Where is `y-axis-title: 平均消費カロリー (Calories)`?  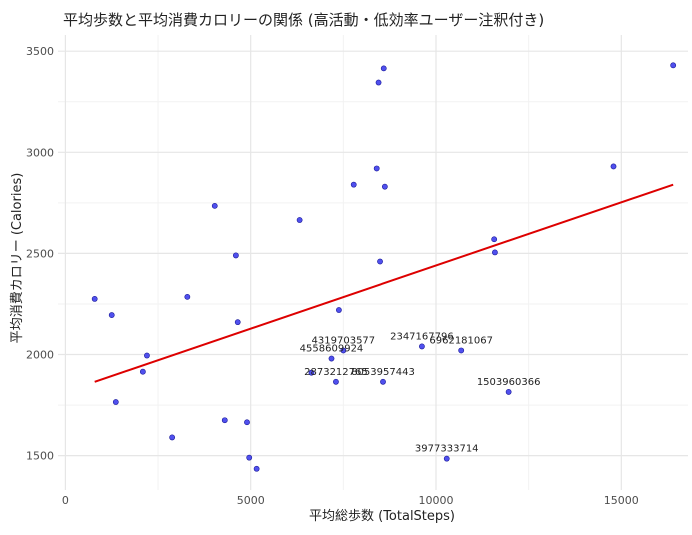 y-axis-title: 平均消費カロリー (Calories) is located at coordinates (17, 258).